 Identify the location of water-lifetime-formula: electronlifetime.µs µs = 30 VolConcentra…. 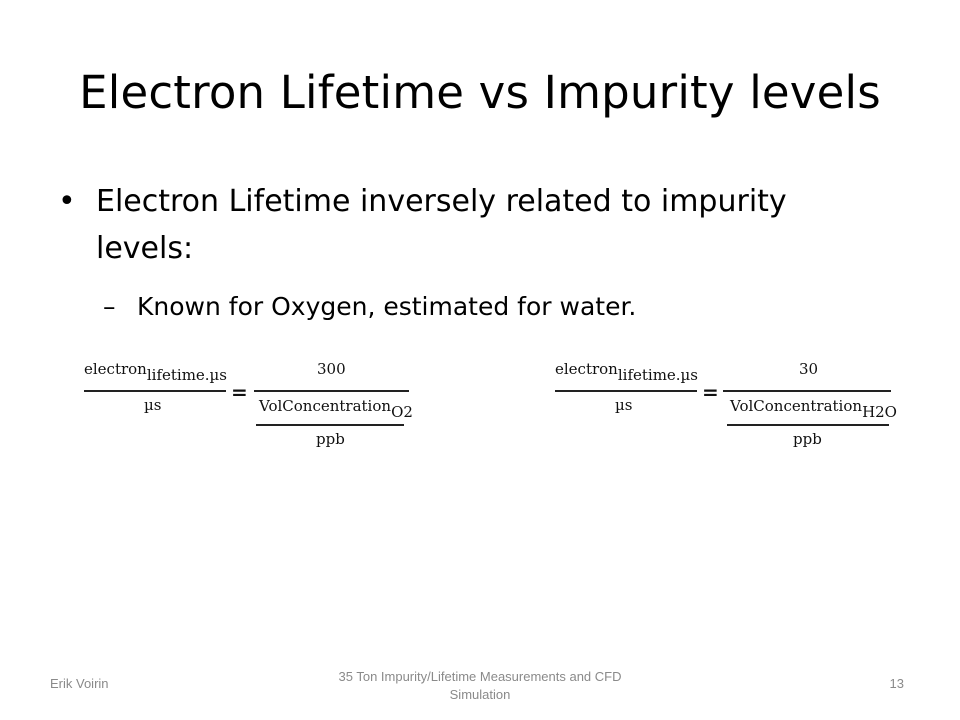
(726, 410).